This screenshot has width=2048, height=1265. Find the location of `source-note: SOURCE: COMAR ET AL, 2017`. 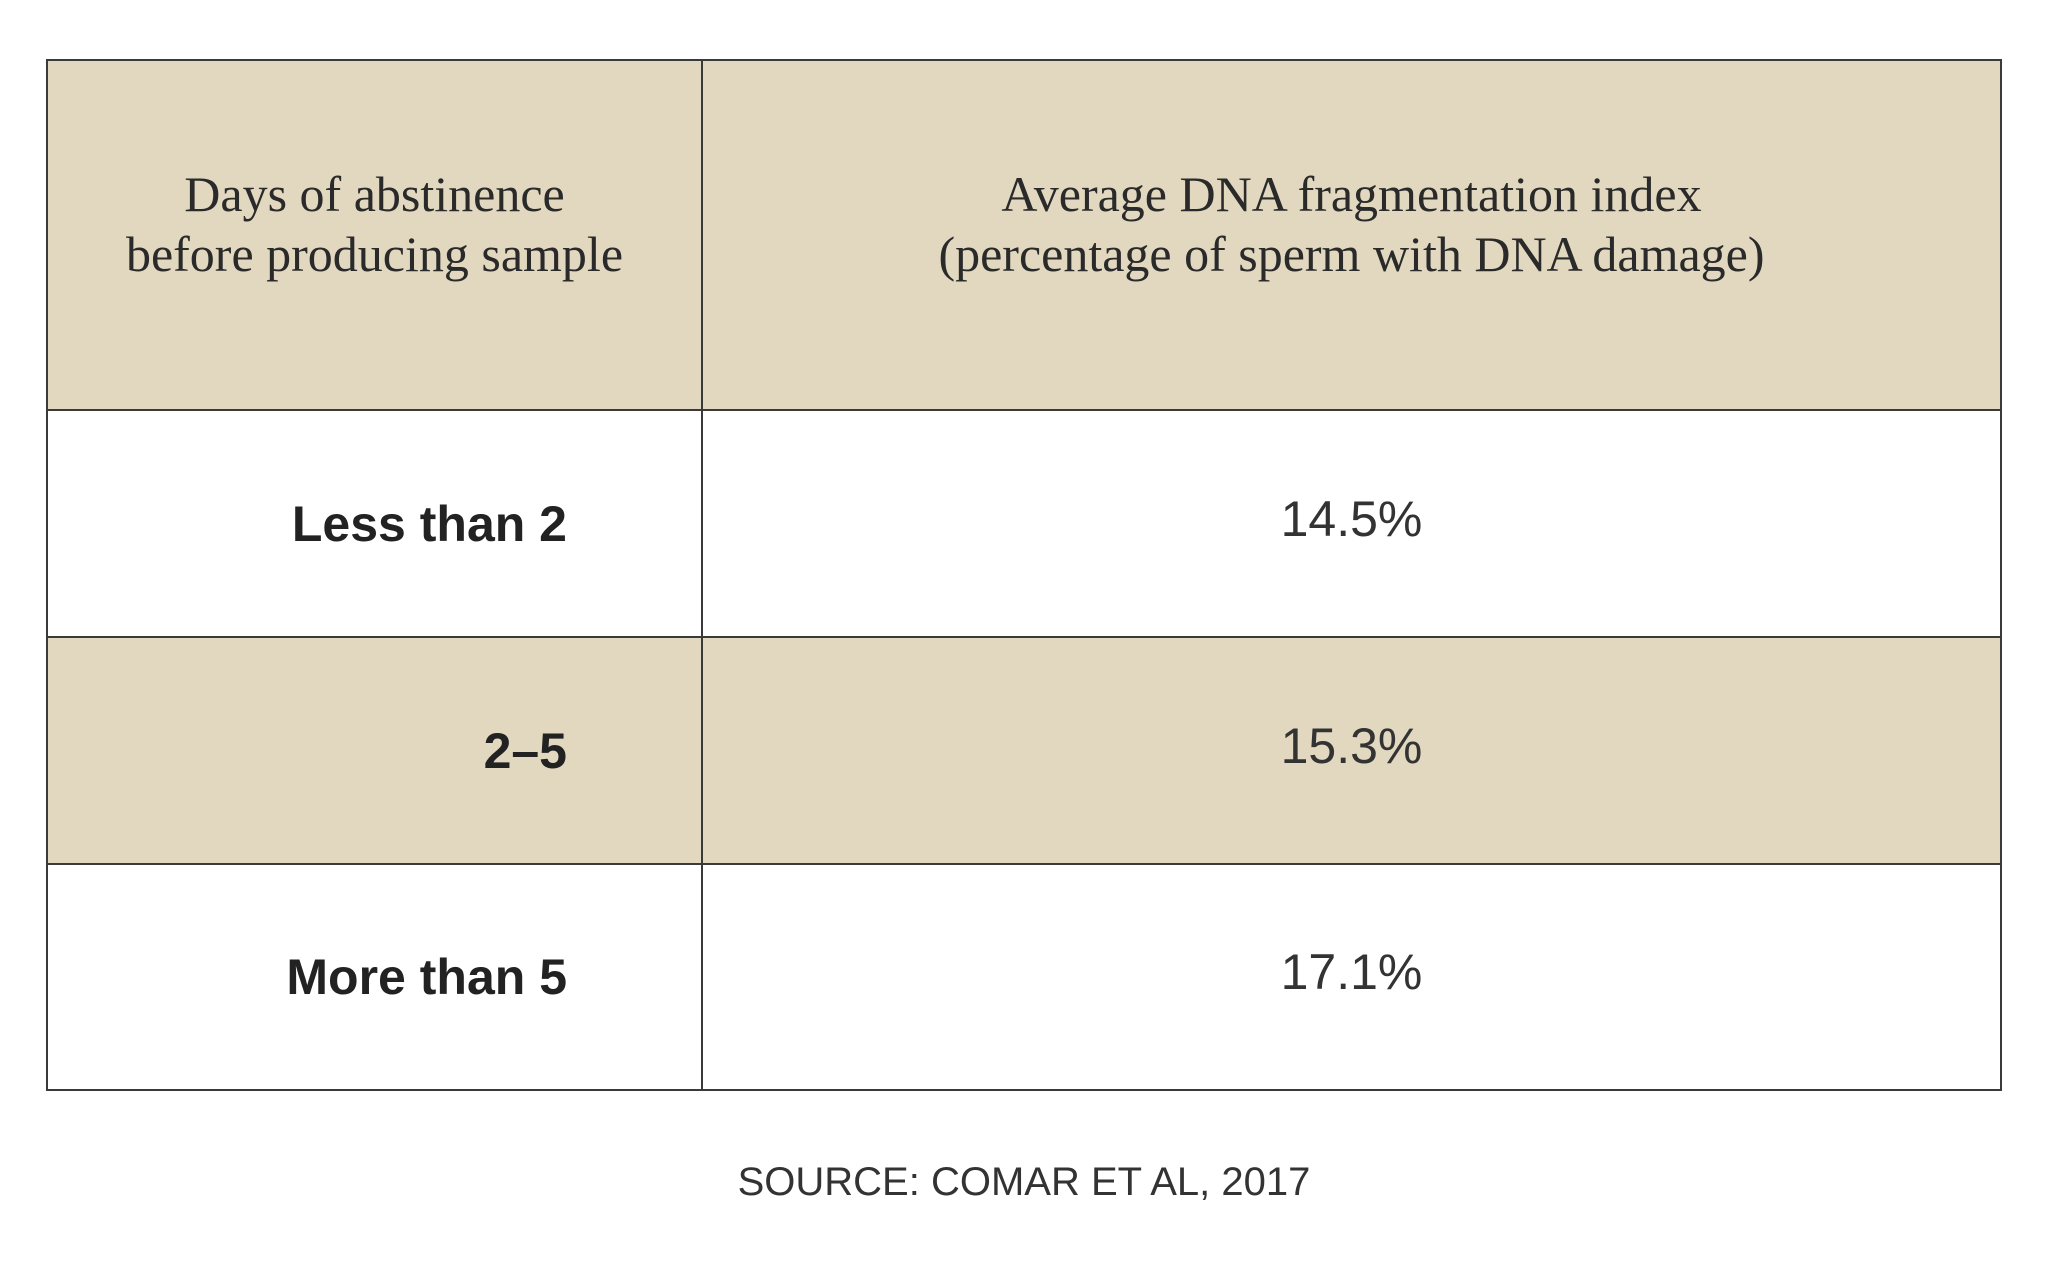

source-note: SOURCE: COMAR ET AL, 2017 is located at coordinates (1024, 1182).